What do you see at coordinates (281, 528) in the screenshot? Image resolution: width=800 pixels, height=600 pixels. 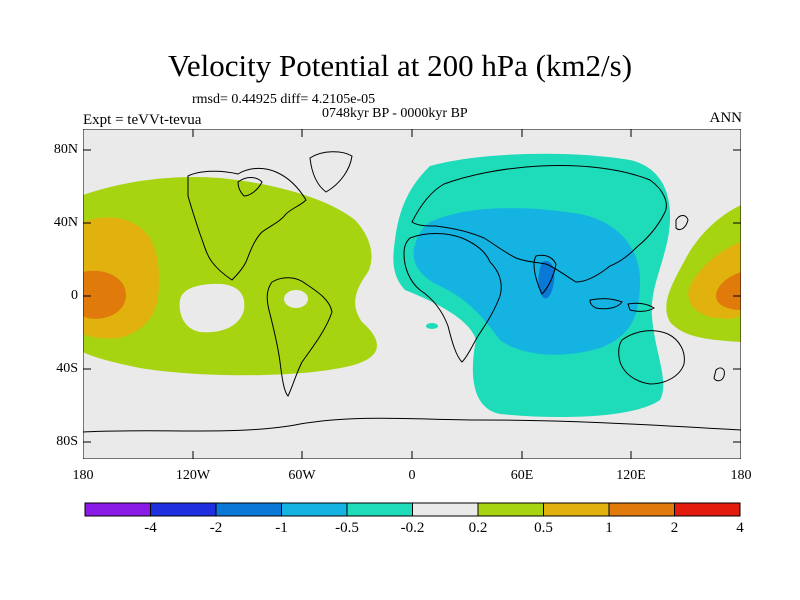 I see `colorbar-label: -1` at bounding box center [281, 528].